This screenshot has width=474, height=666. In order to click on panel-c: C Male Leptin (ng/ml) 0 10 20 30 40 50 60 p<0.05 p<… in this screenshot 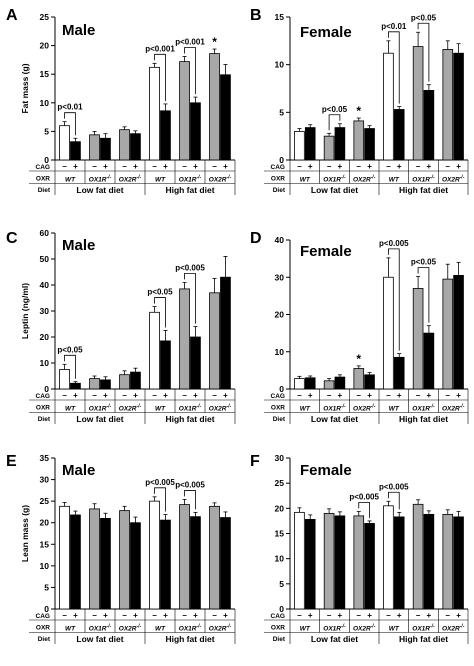, I will do `click(121, 326)`.